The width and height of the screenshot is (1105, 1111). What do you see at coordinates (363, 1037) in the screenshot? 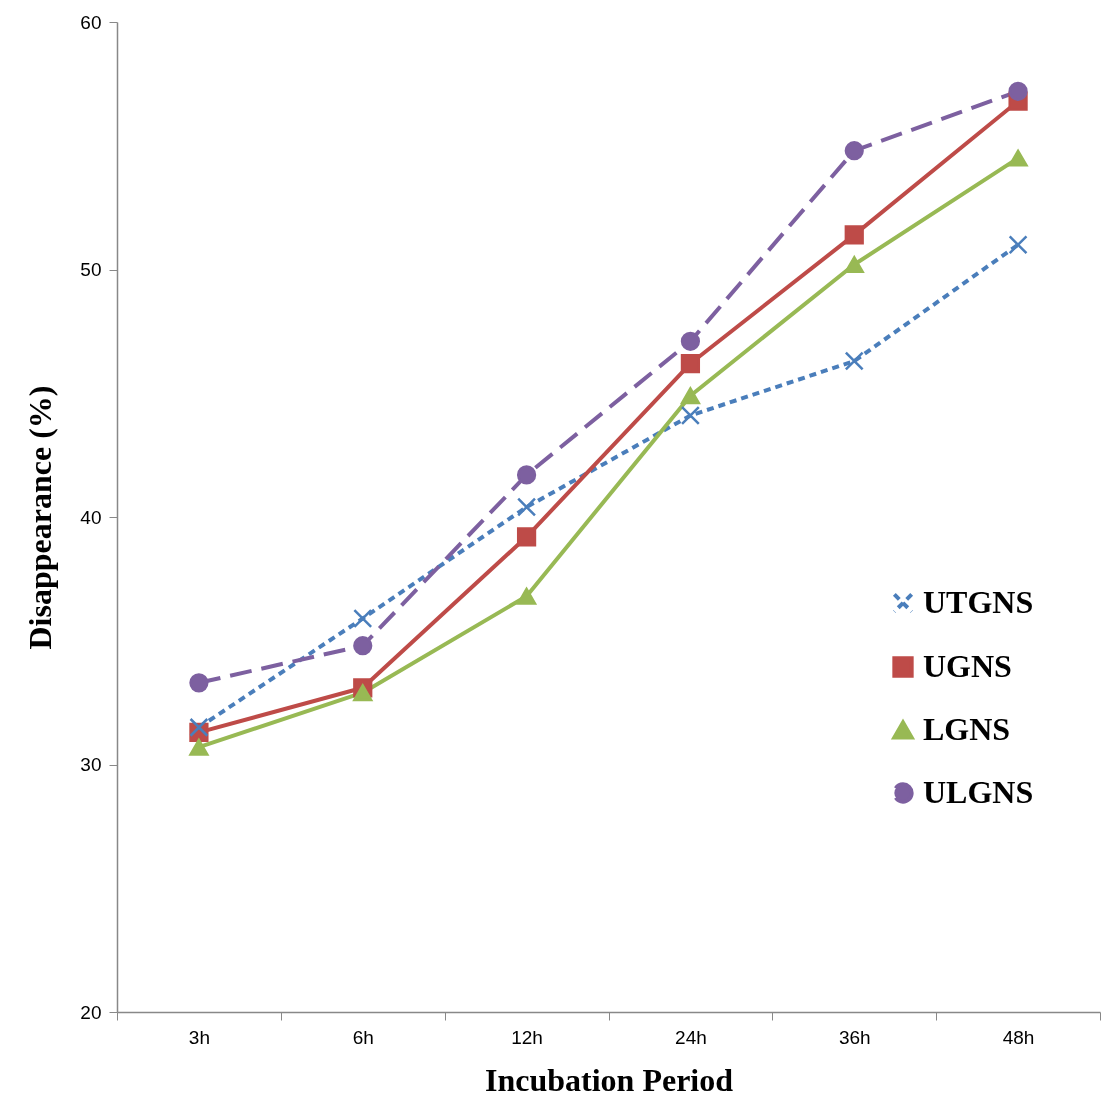
I see `x-tick-label: 6h` at bounding box center [363, 1037].